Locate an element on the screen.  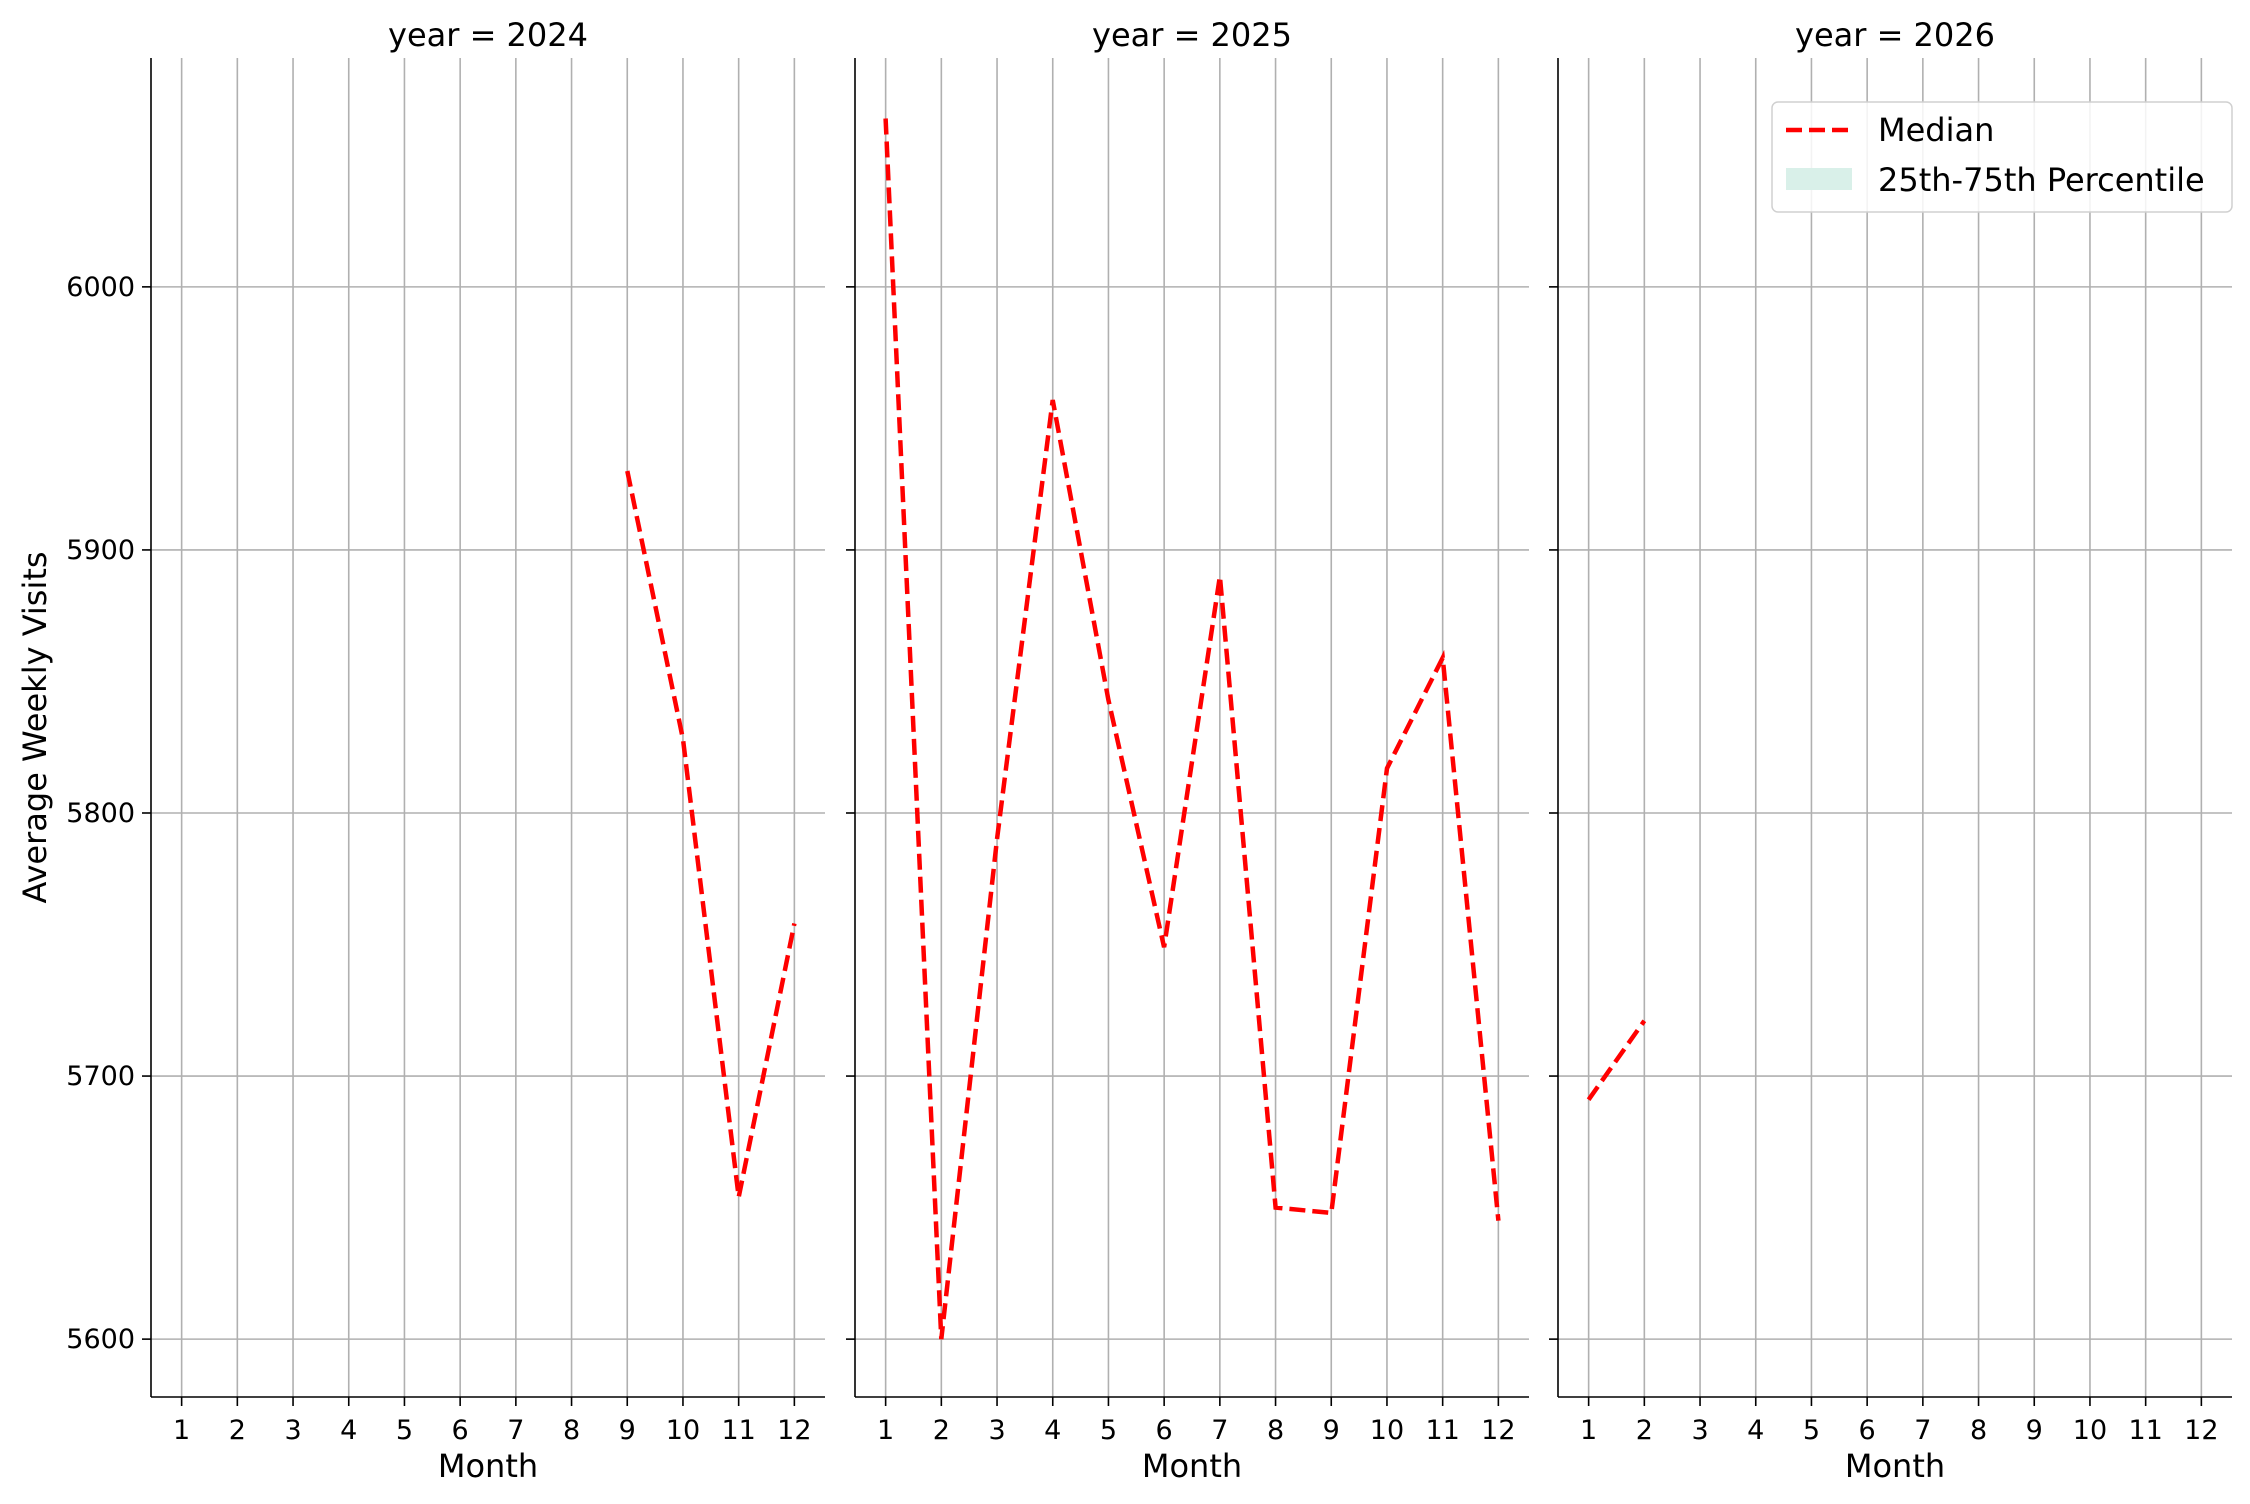
y-tick-label: 5600 is located at coordinates (100, 1339).